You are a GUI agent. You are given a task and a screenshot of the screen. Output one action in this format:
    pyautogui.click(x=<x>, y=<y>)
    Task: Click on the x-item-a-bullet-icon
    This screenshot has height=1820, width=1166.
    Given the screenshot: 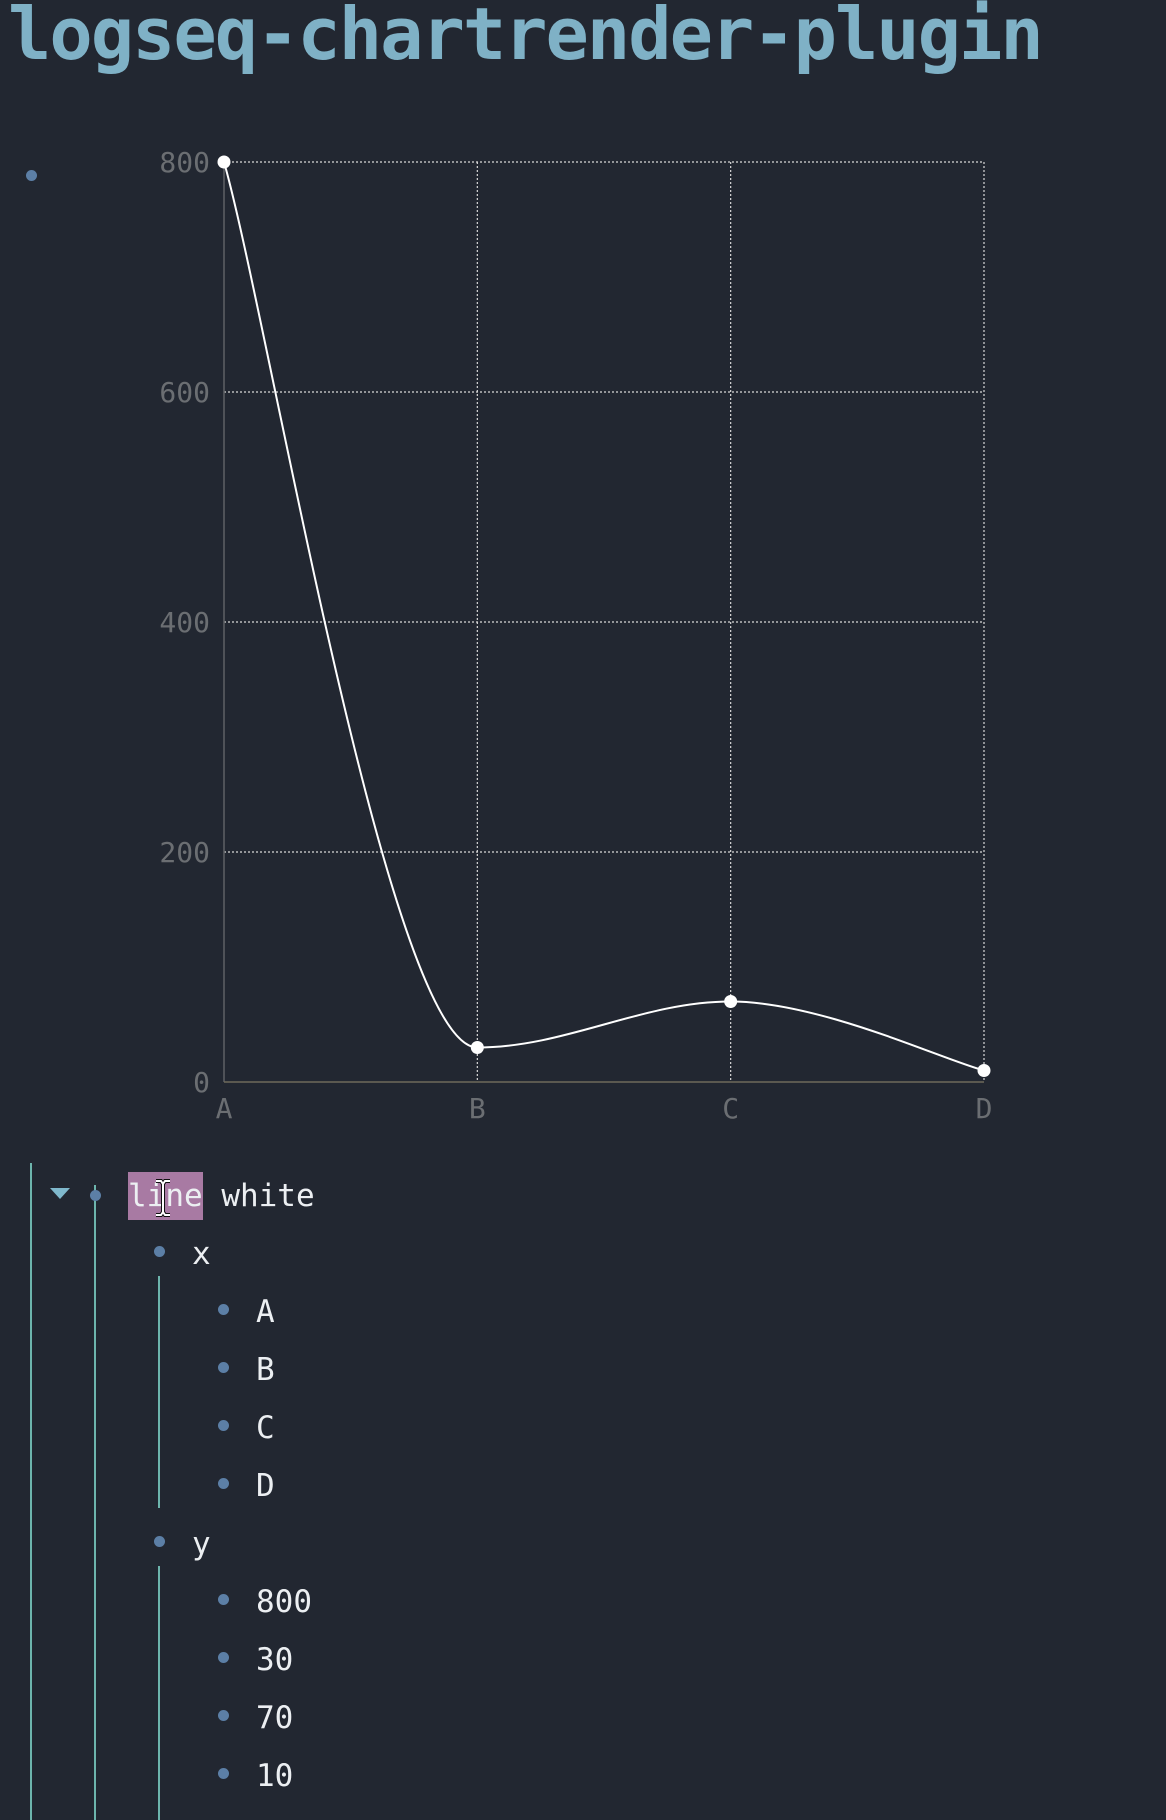 What is the action you would take?
    pyautogui.click(x=223, y=1309)
    